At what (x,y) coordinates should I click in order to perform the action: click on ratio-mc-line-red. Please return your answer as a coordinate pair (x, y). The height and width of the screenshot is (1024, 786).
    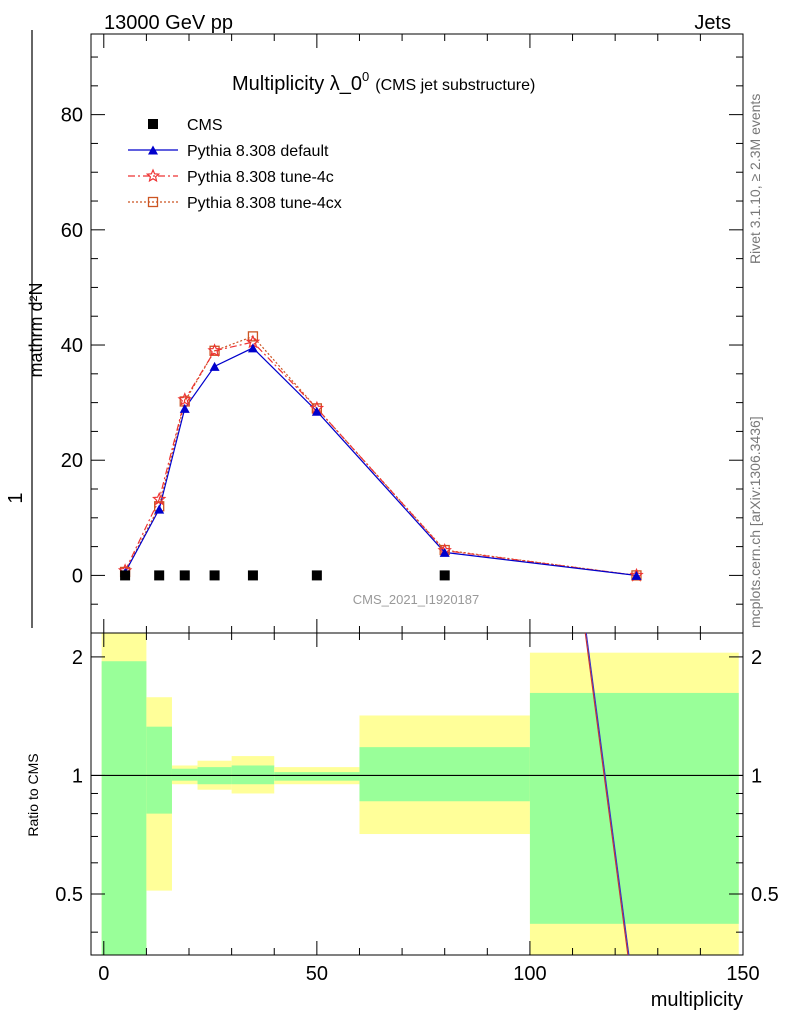
    Looking at the image, I should click on (606, 794).